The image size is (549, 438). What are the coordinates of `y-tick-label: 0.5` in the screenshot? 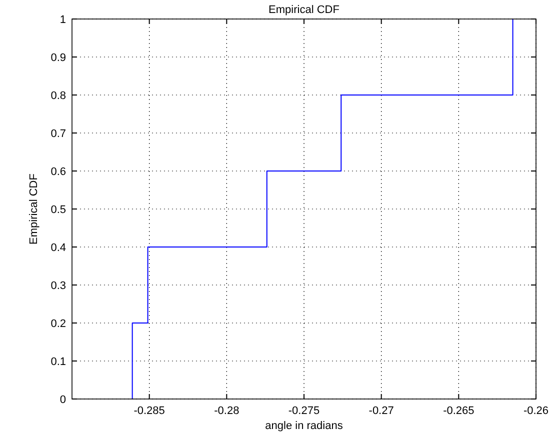 It's located at (58, 210).